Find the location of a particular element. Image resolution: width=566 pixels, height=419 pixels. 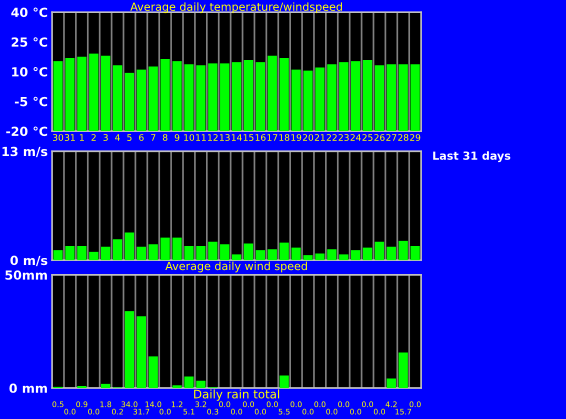

x-tick-label: 16 is located at coordinates (261, 137).